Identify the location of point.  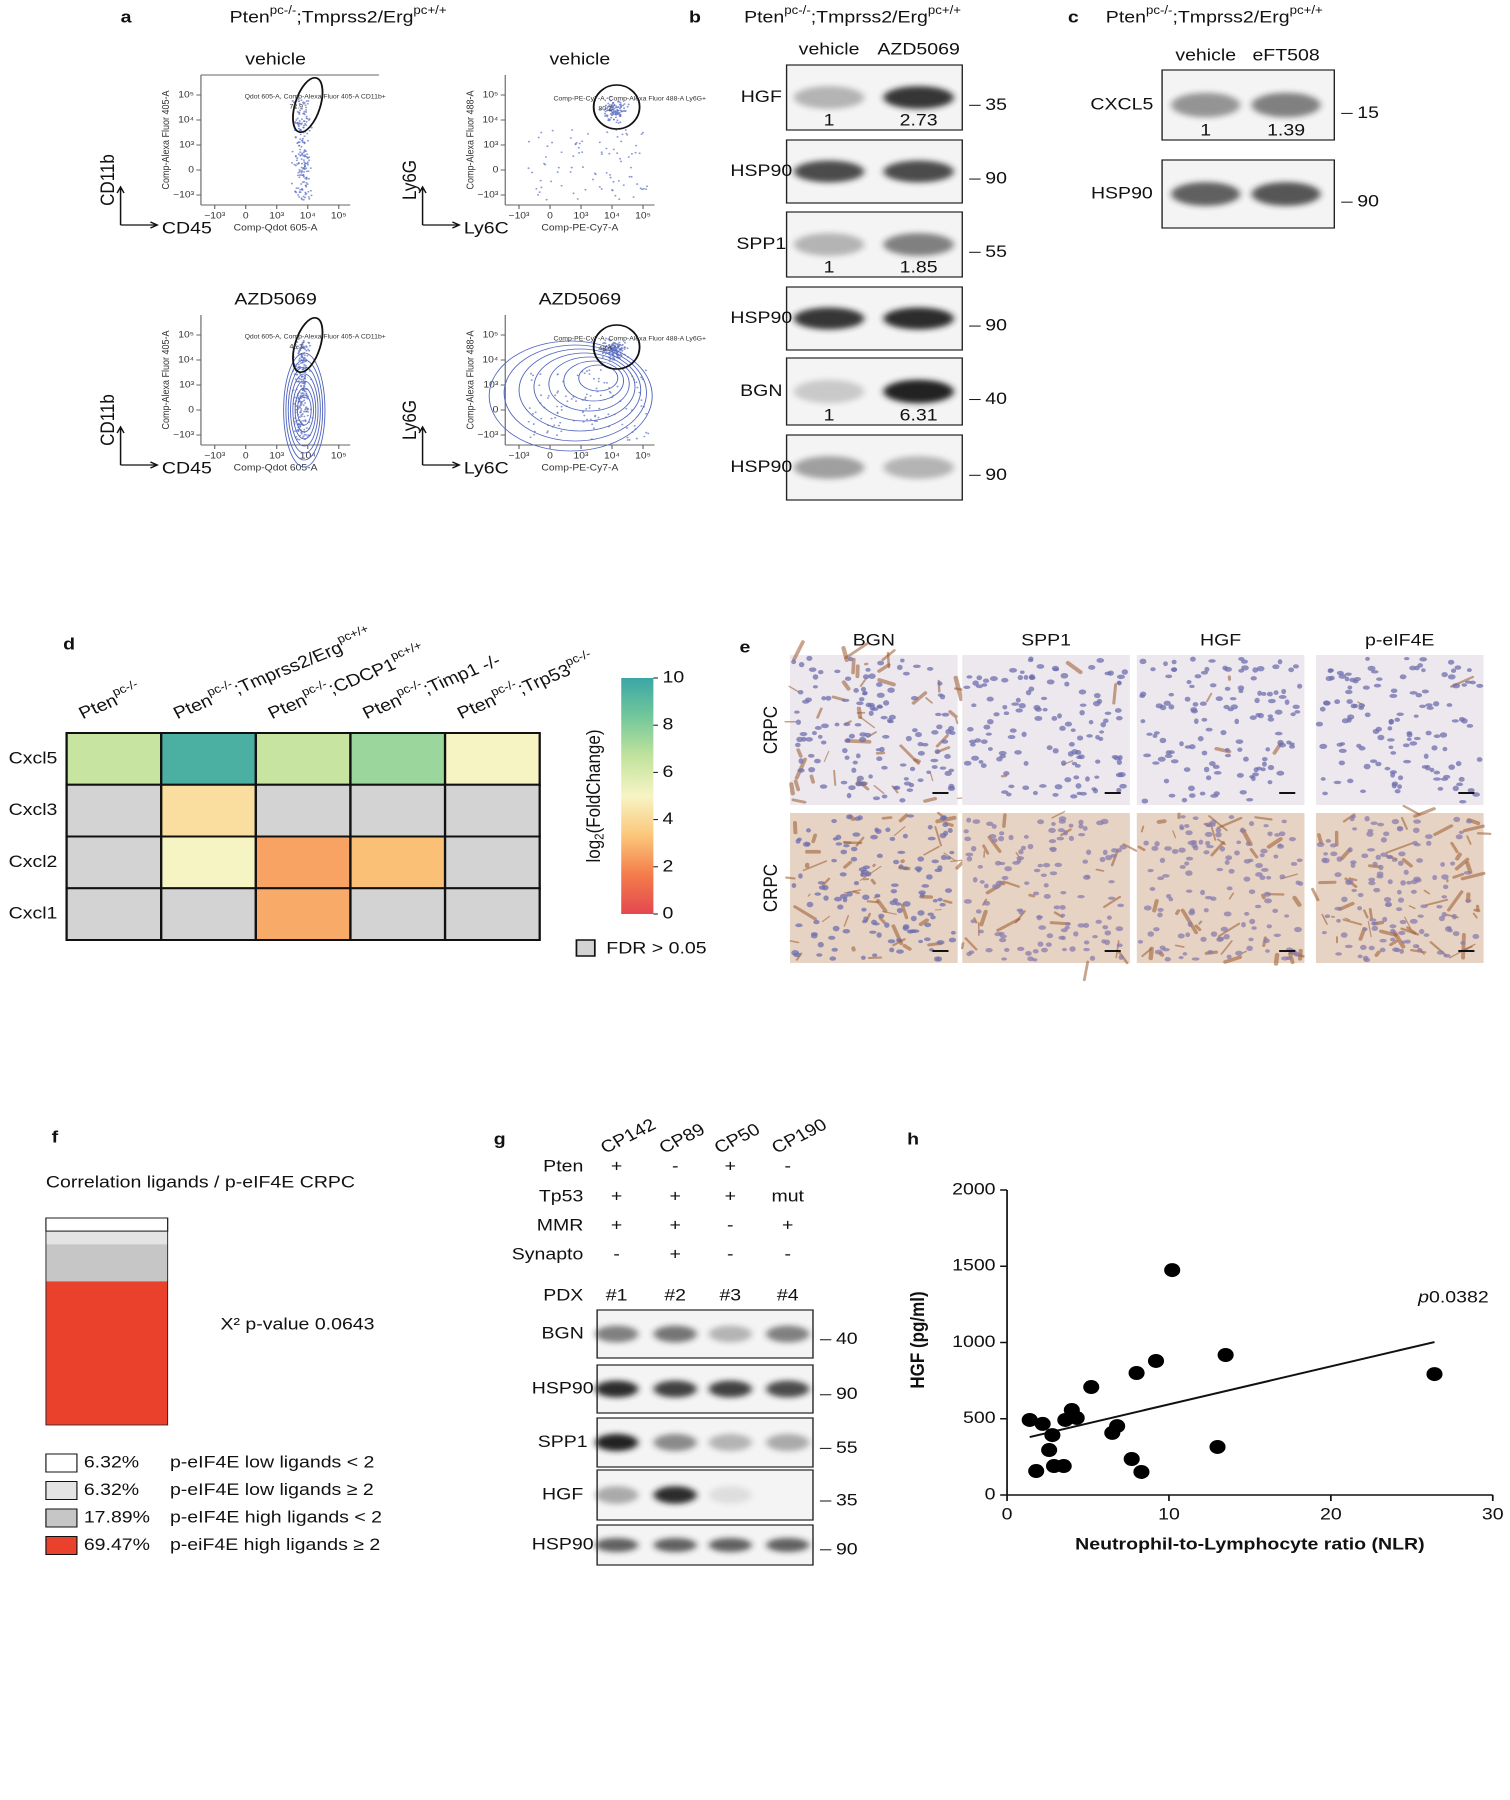
(1217, 1446).